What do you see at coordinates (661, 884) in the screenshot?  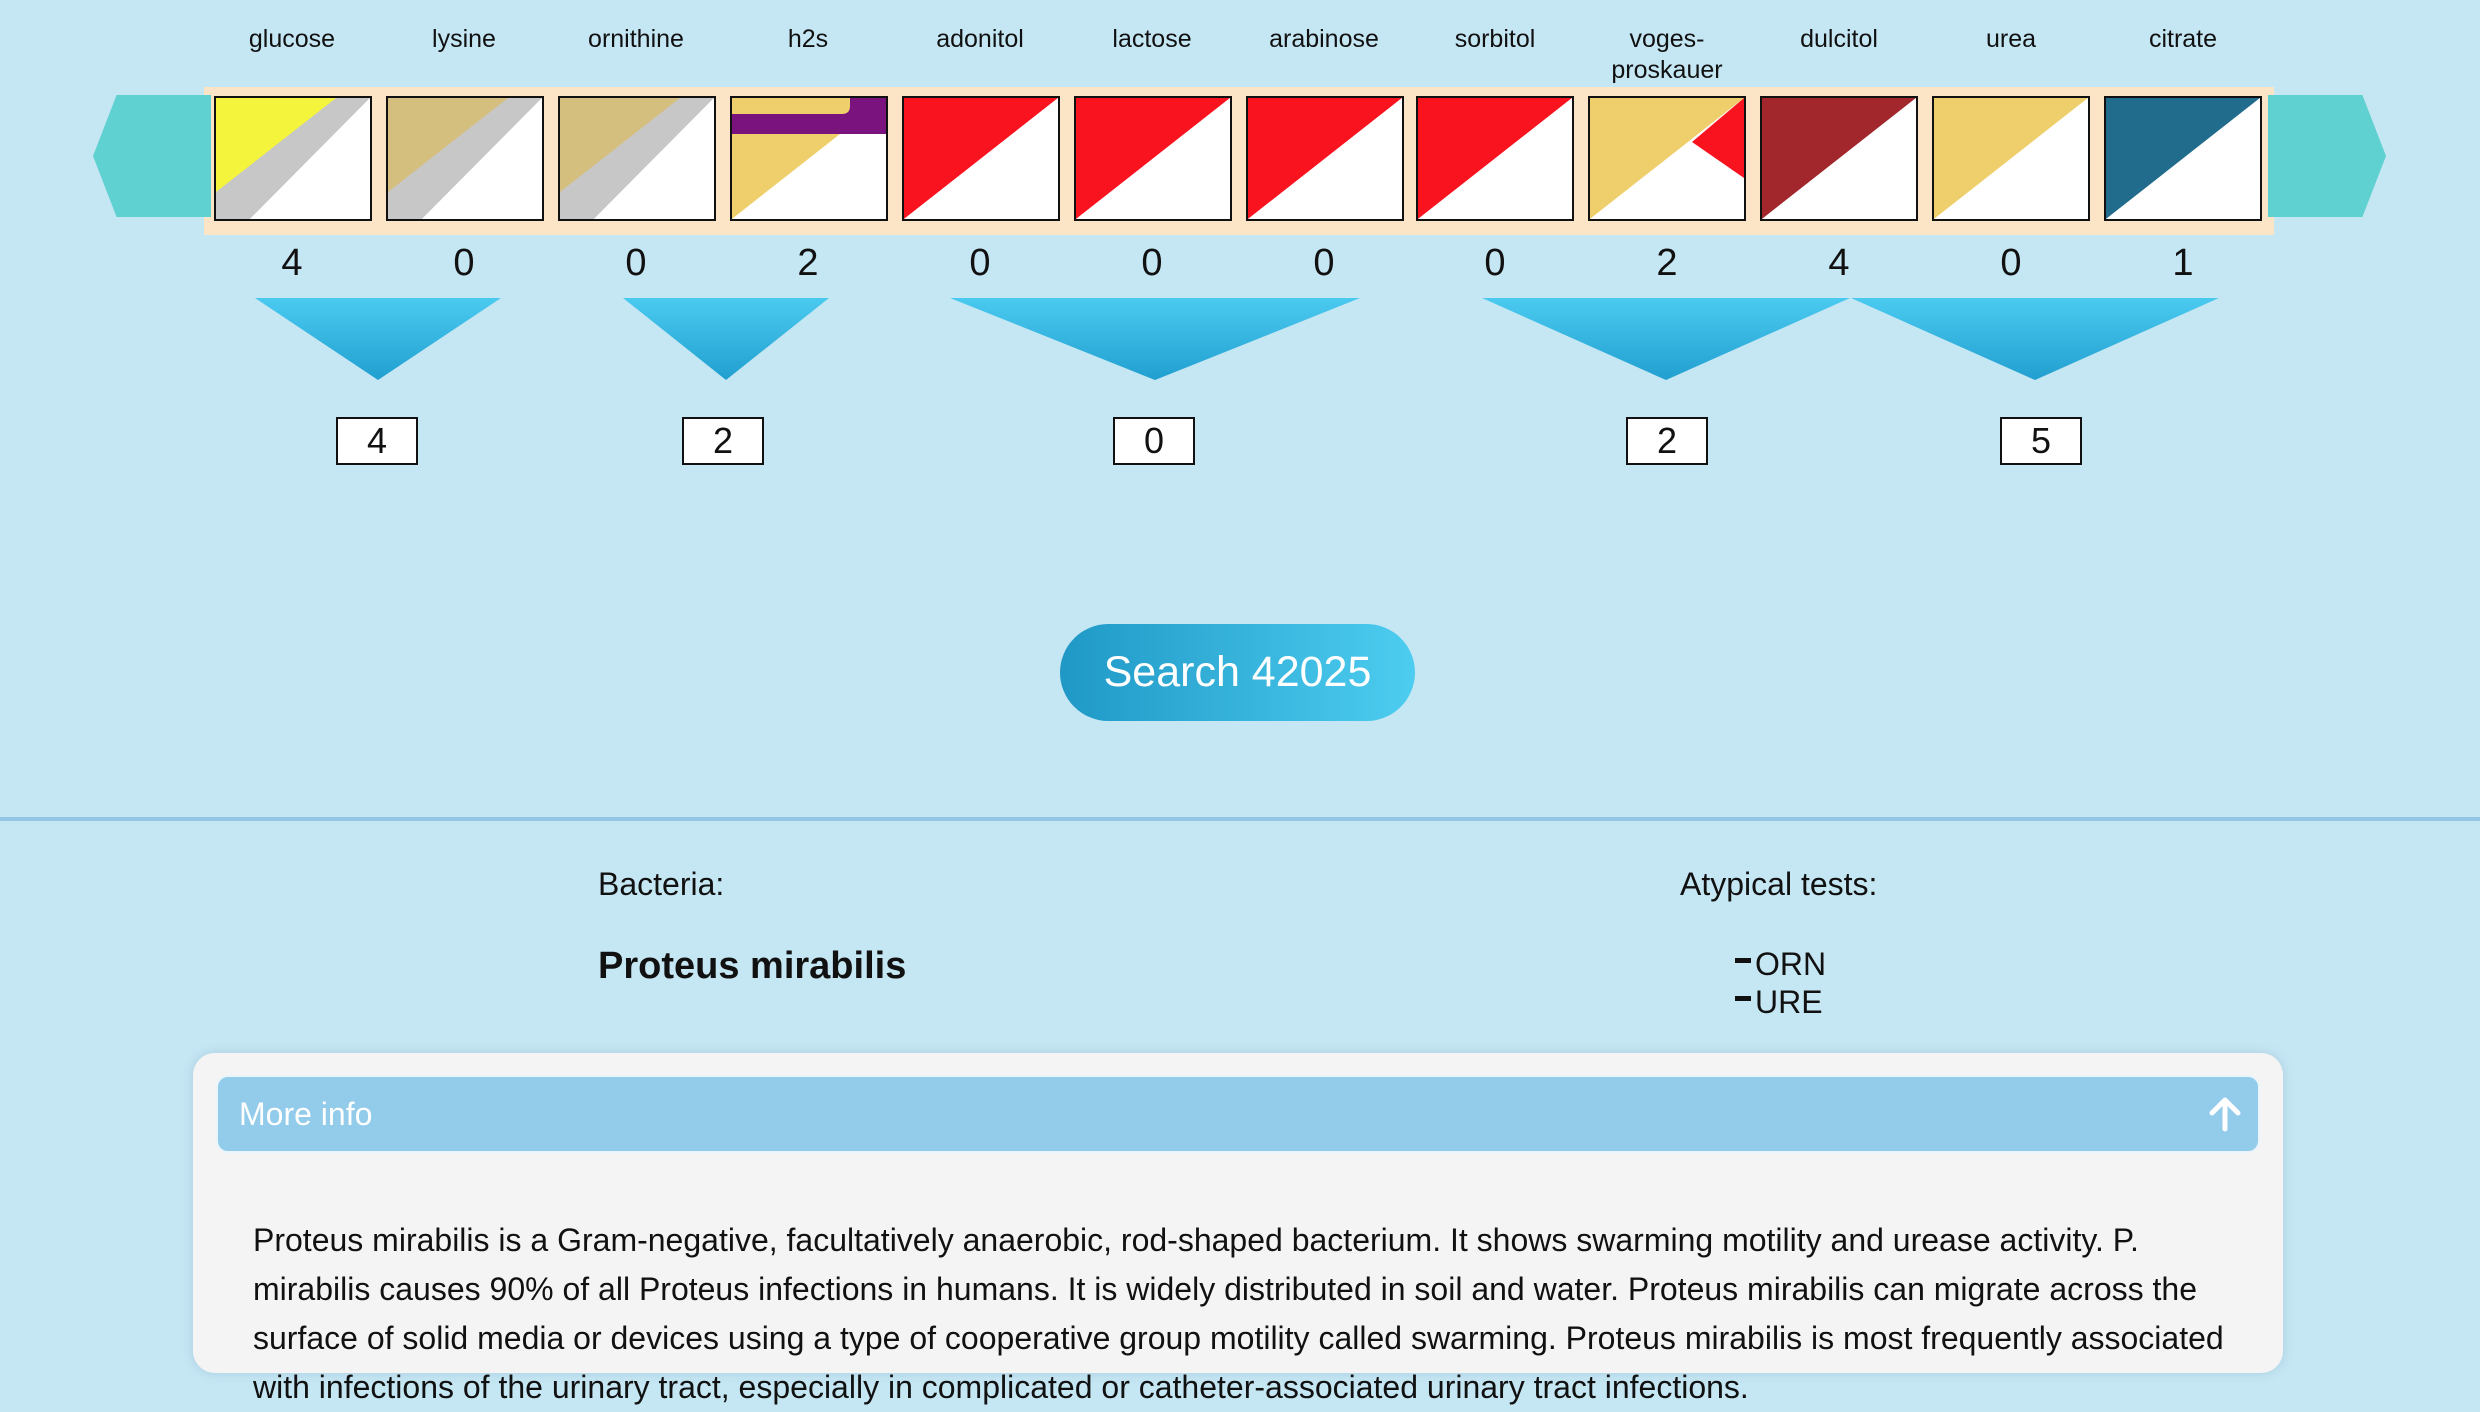 I see `bacteria-heading: Bacteria:` at bounding box center [661, 884].